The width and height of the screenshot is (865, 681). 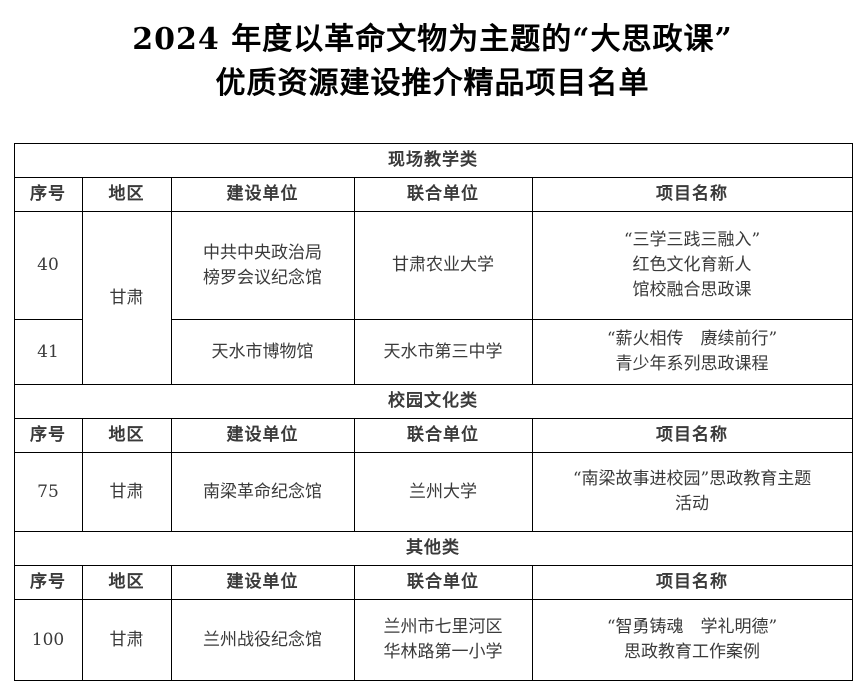 What do you see at coordinates (48, 492) in the screenshot?
I see `cell-no: 75` at bounding box center [48, 492].